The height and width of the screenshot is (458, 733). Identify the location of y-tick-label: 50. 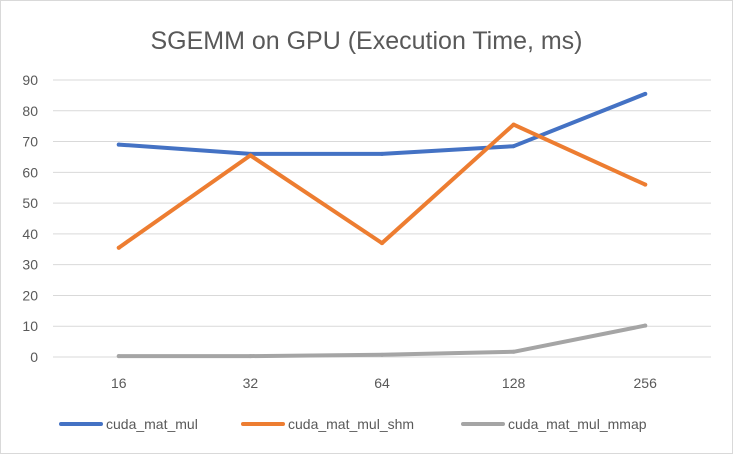
(30, 203).